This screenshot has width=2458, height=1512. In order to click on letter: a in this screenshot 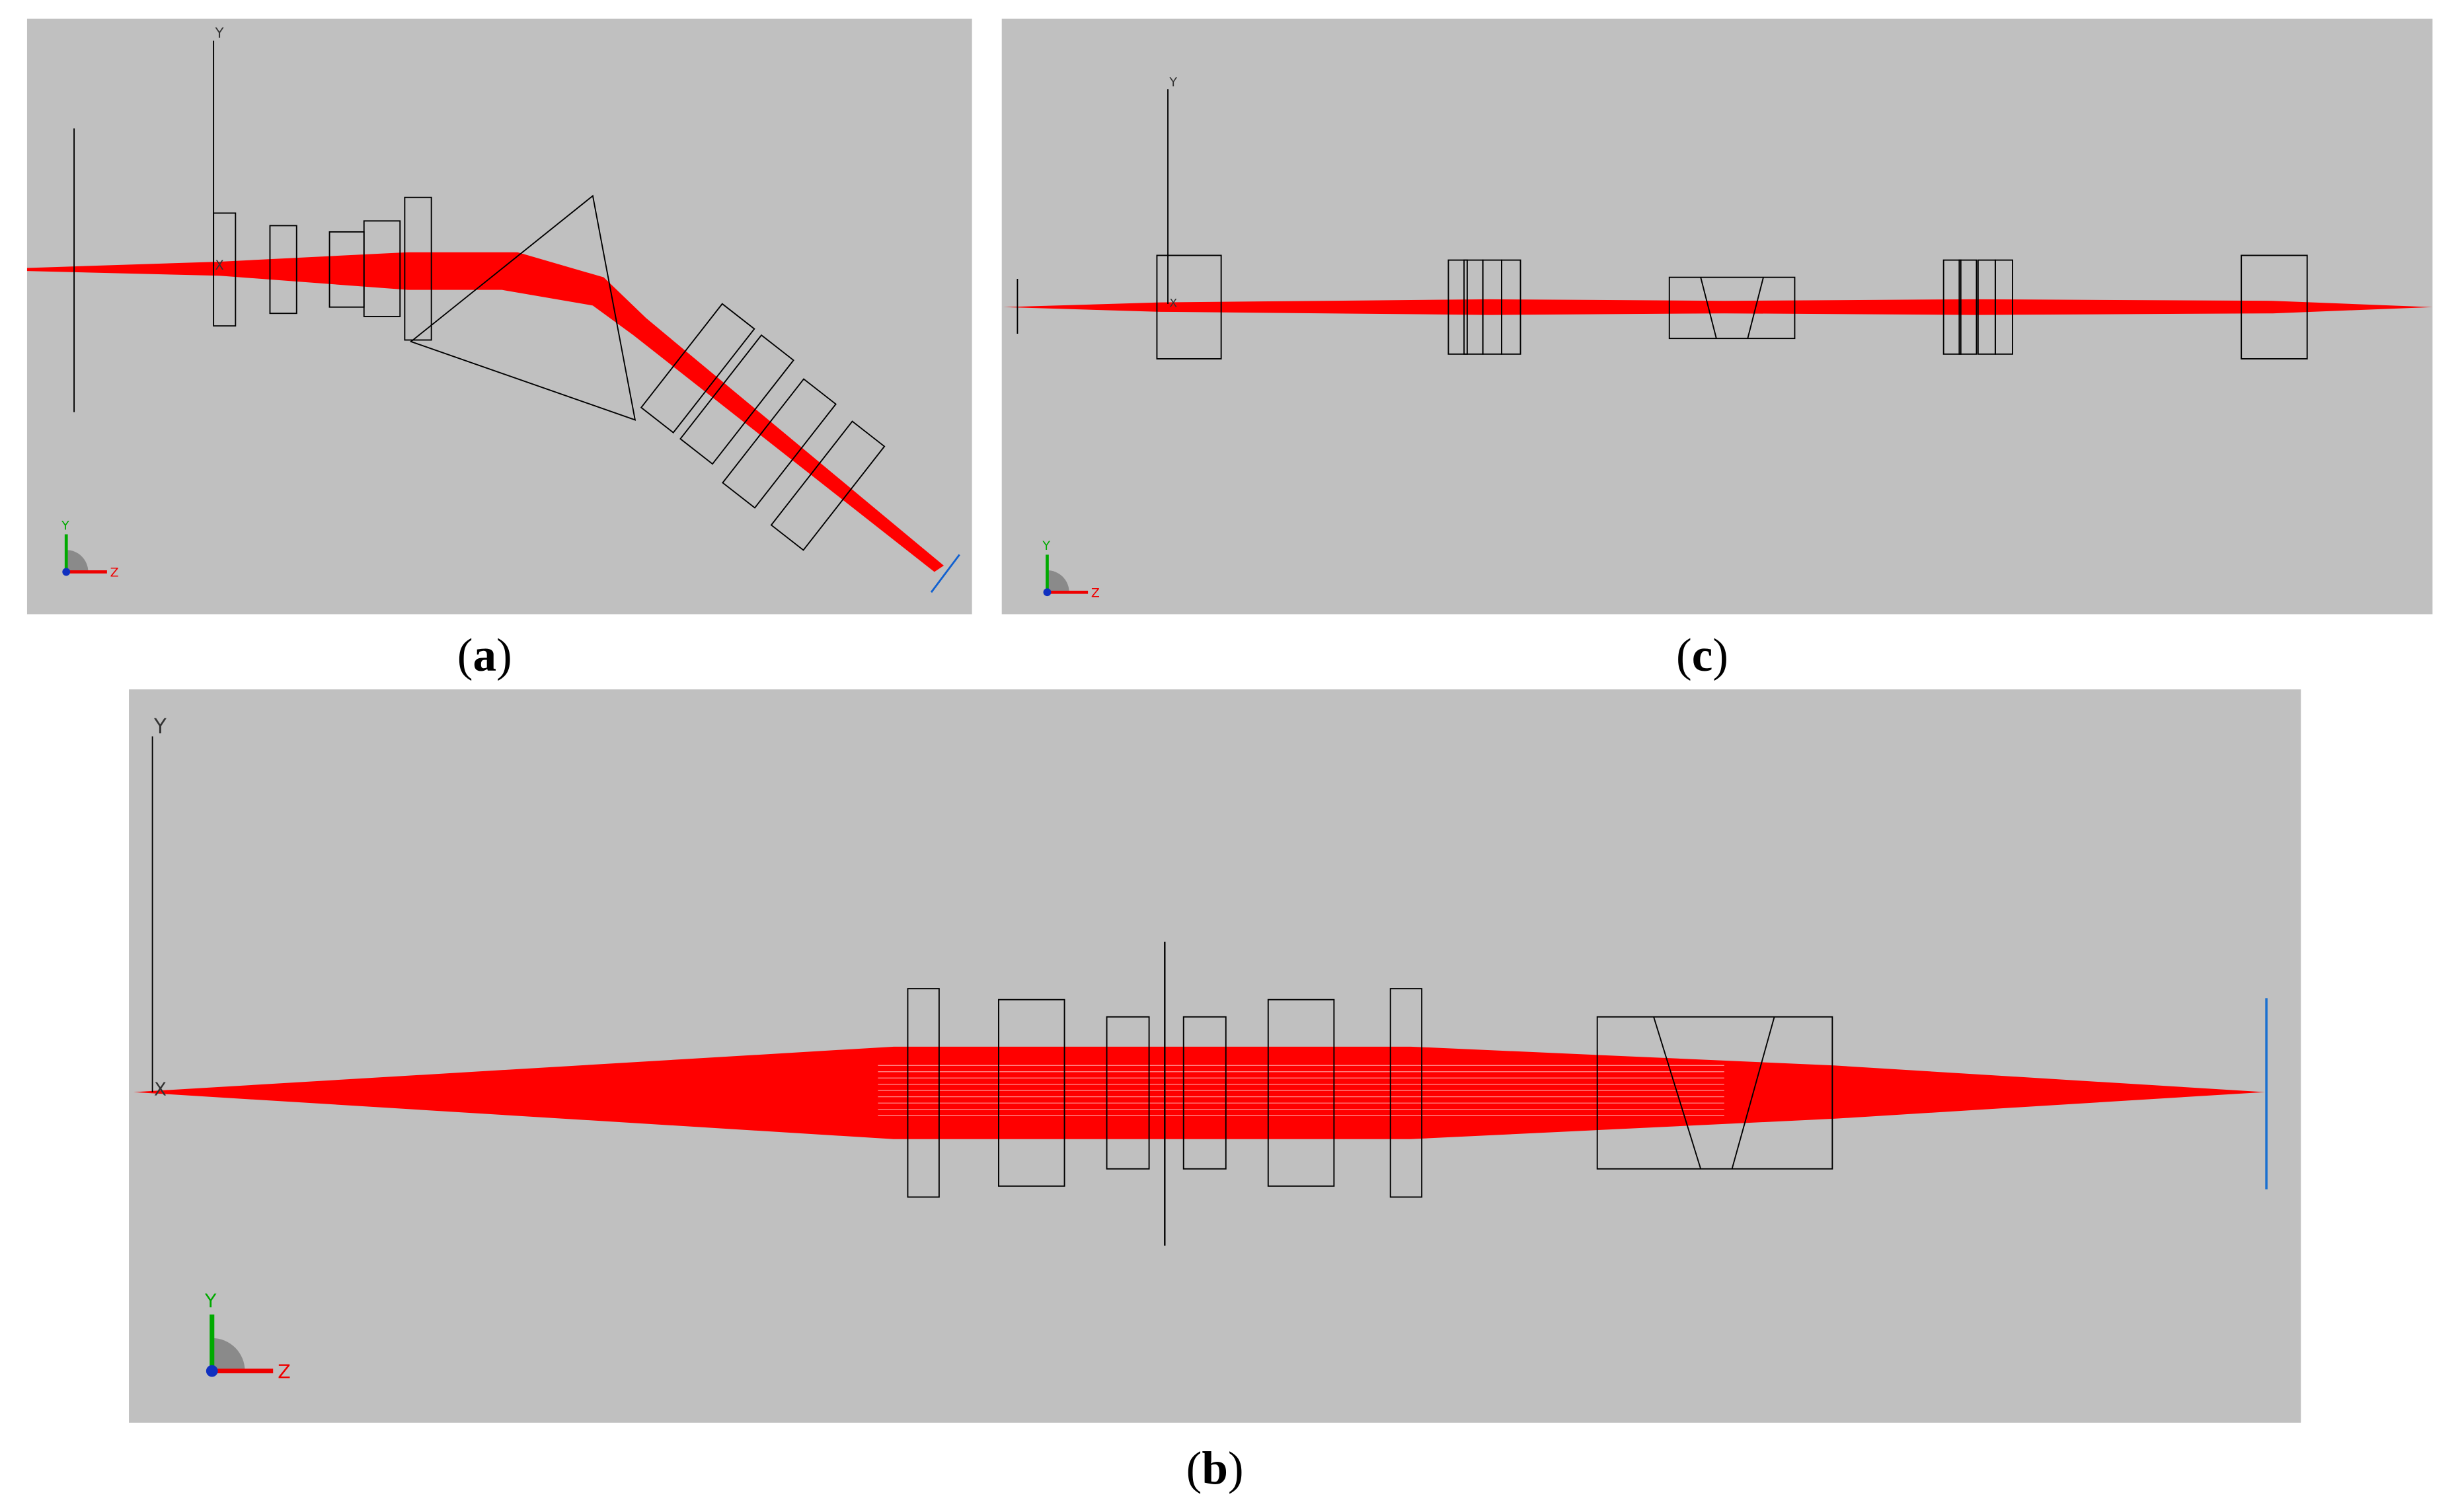, I will do `click(485, 655)`.